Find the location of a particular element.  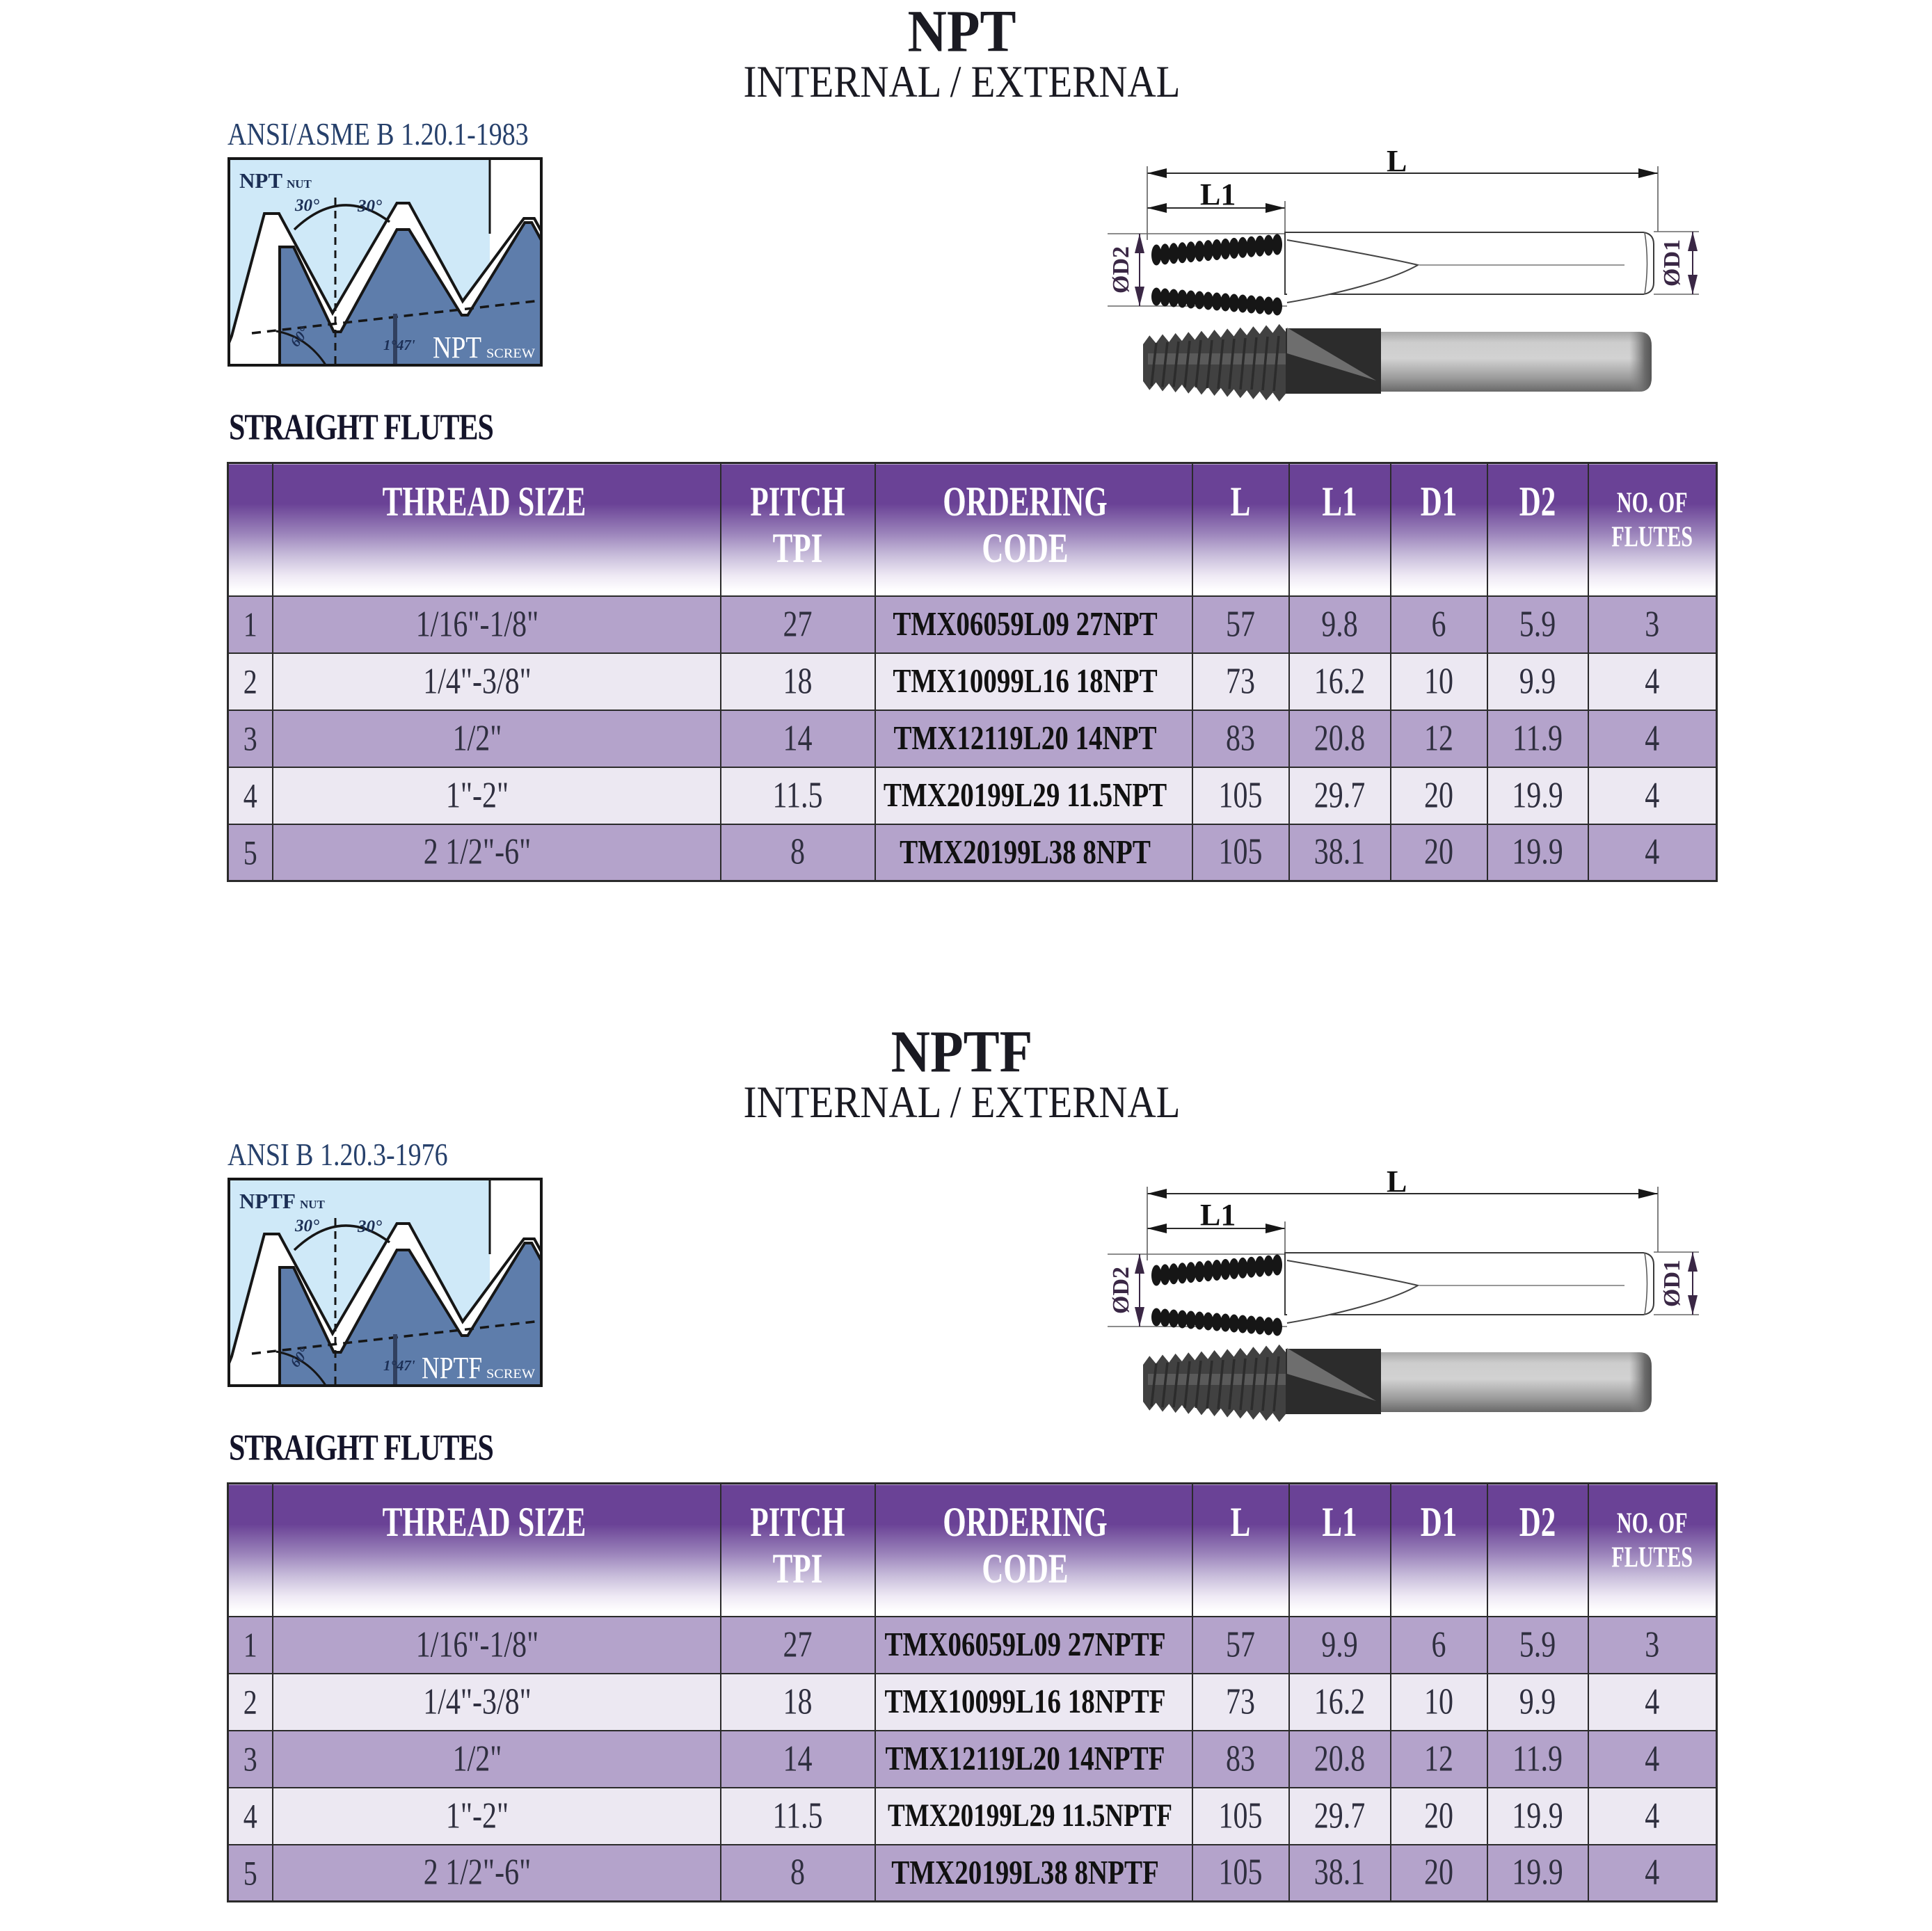

svg-text: NPT is located at coordinates (457, 347).